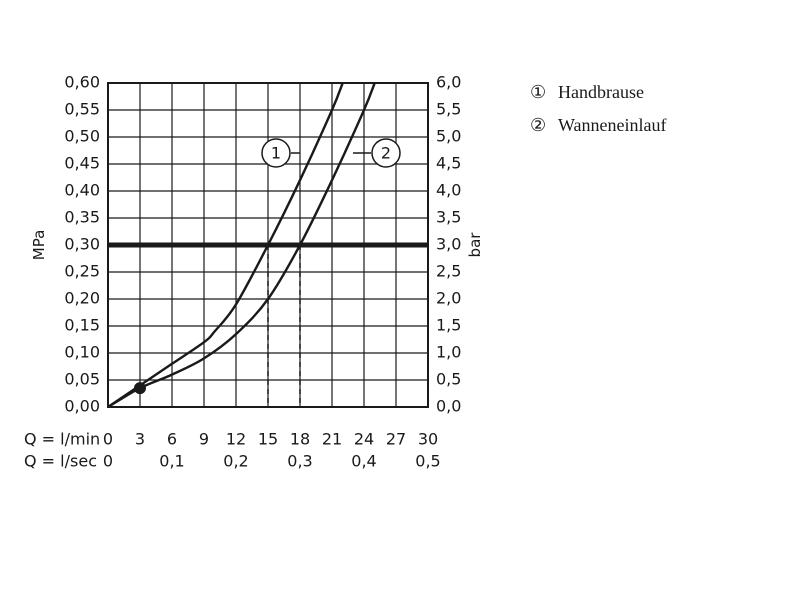  What do you see at coordinates (82, 163) in the screenshot?
I see `y-left-tick-label: 0,45` at bounding box center [82, 163].